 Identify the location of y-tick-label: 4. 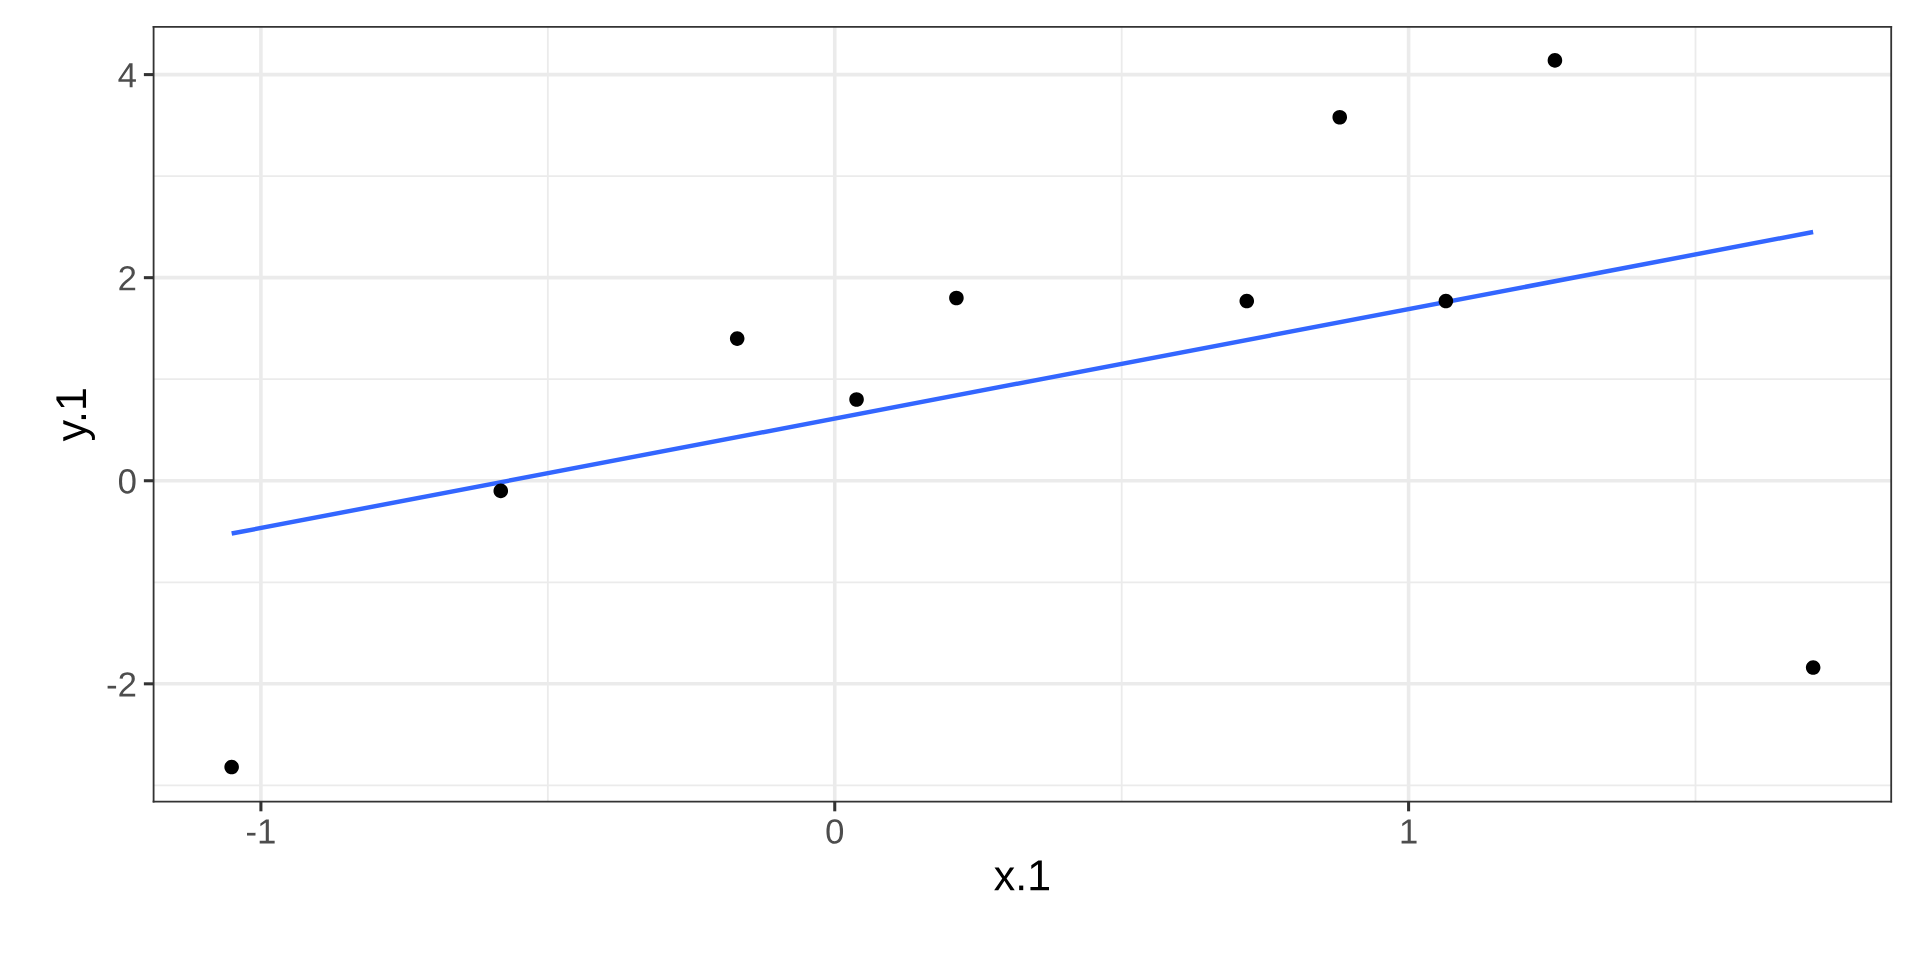
(127, 75).